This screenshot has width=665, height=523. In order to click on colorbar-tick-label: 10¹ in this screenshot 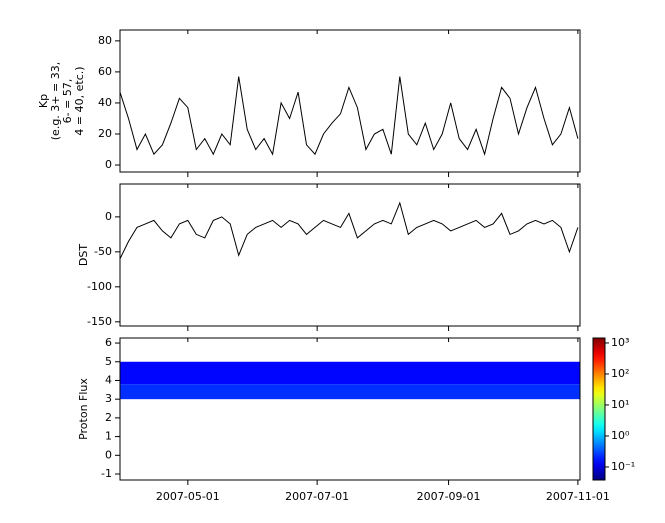, I will do `click(620, 404)`.